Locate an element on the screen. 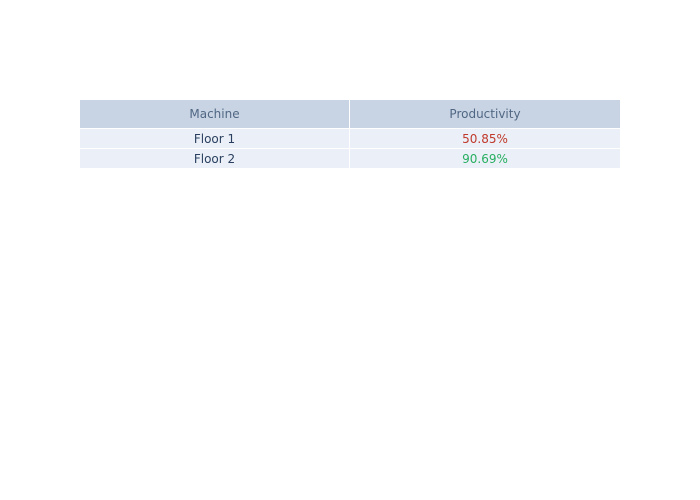  header-machine: Machine is located at coordinates (215, 114).